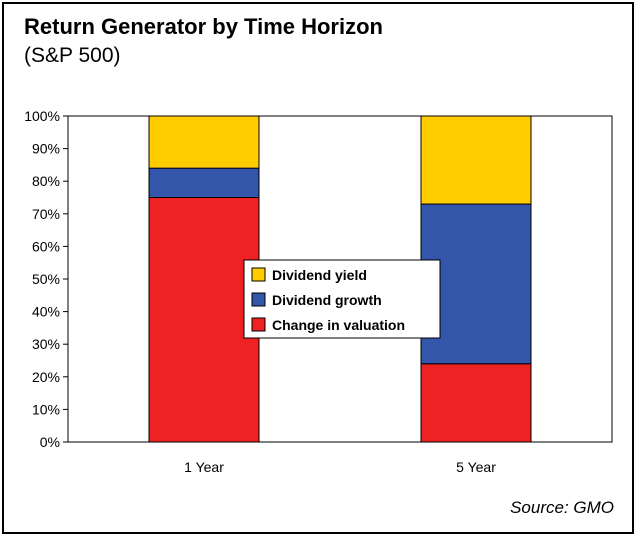 The width and height of the screenshot is (640, 540). Describe the element at coordinates (476, 160) in the screenshot. I see `bar-5-year-dividend-yield` at that location.